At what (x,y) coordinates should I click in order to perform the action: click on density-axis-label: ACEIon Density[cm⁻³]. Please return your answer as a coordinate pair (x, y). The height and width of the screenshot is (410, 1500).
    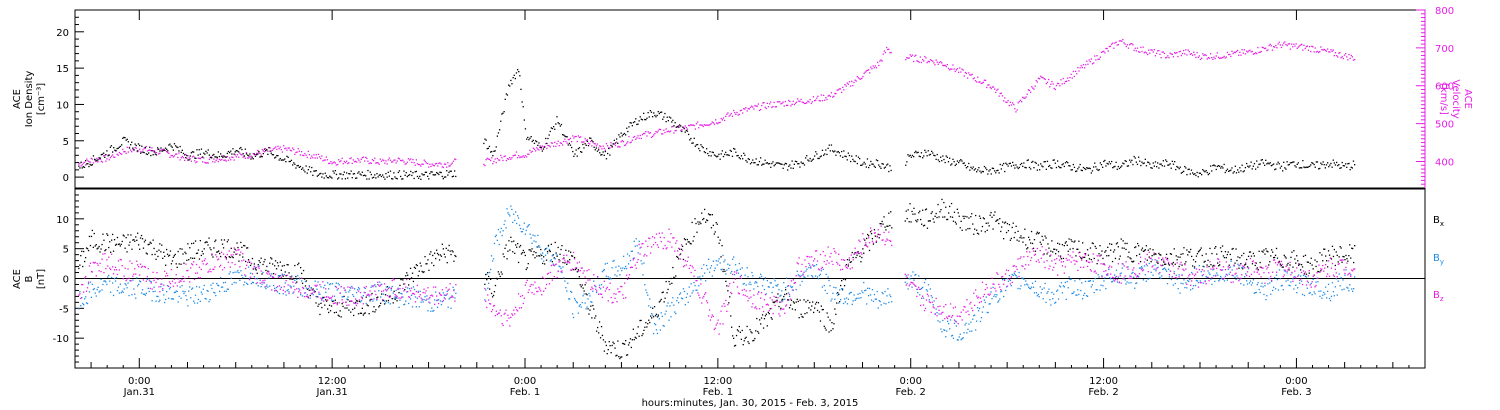
    Looking at the image, I should click on (29, 99).